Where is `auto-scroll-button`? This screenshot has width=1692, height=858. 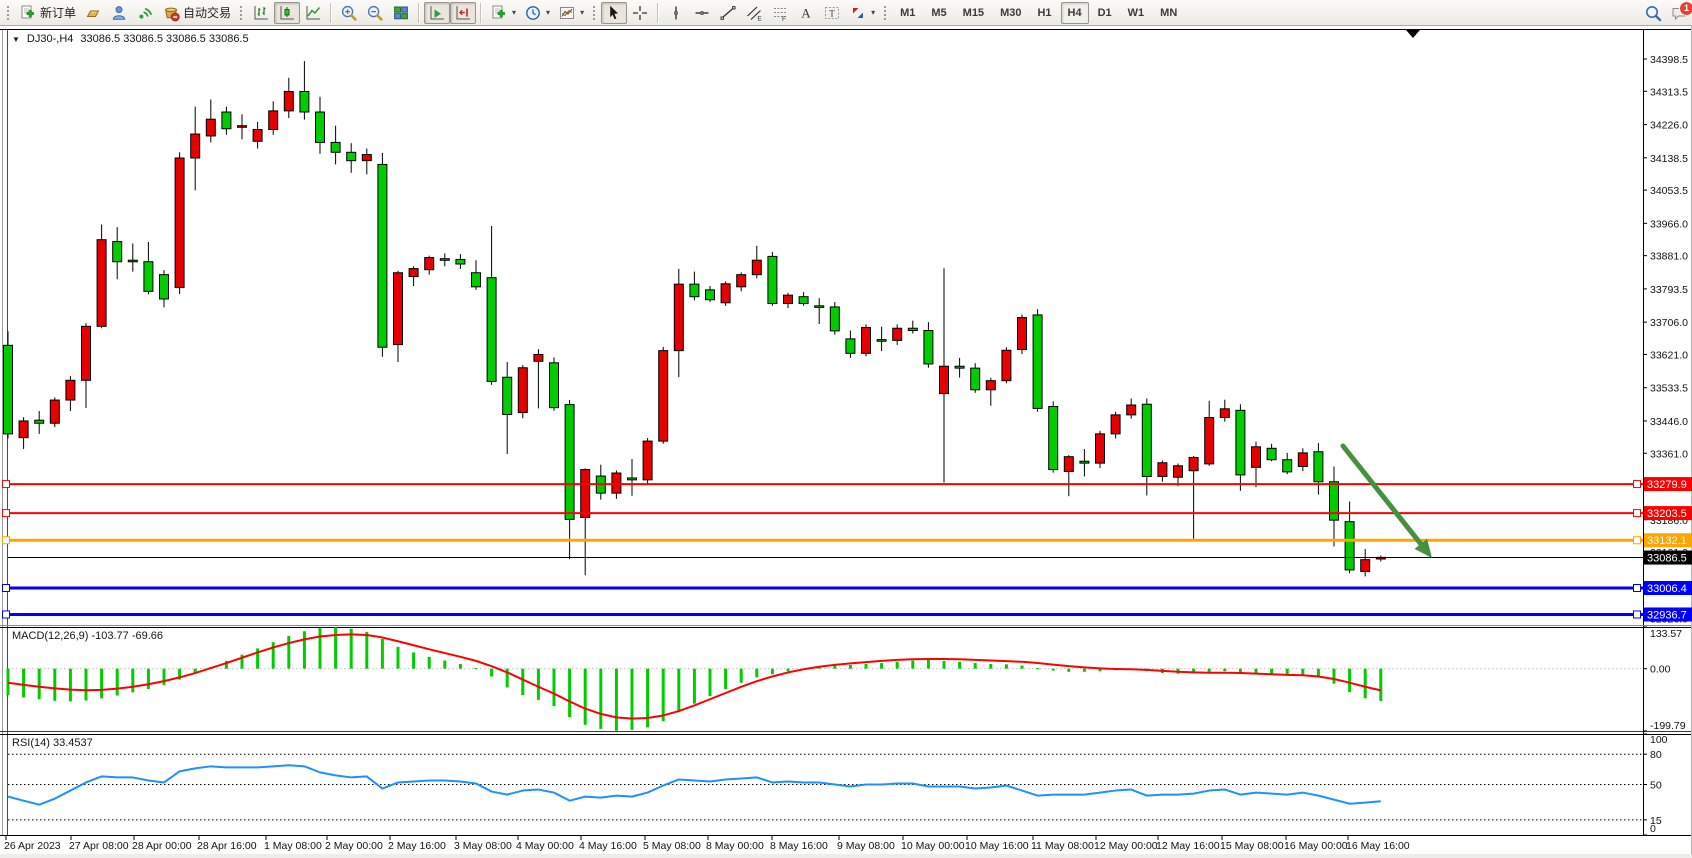 auto-scroll-button is located at coordinates (437, 12).